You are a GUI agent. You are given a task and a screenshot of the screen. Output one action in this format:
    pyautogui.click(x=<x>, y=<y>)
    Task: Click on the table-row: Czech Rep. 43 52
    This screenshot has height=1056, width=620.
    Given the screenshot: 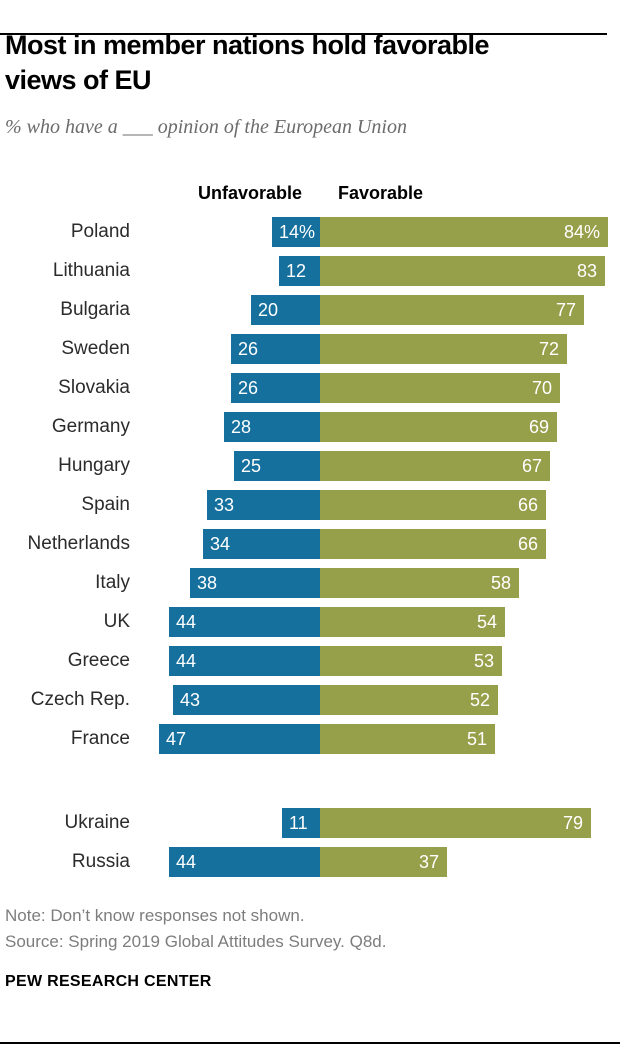 What is the action you would take?
    pyautogui.click(x=308, y=700)
    